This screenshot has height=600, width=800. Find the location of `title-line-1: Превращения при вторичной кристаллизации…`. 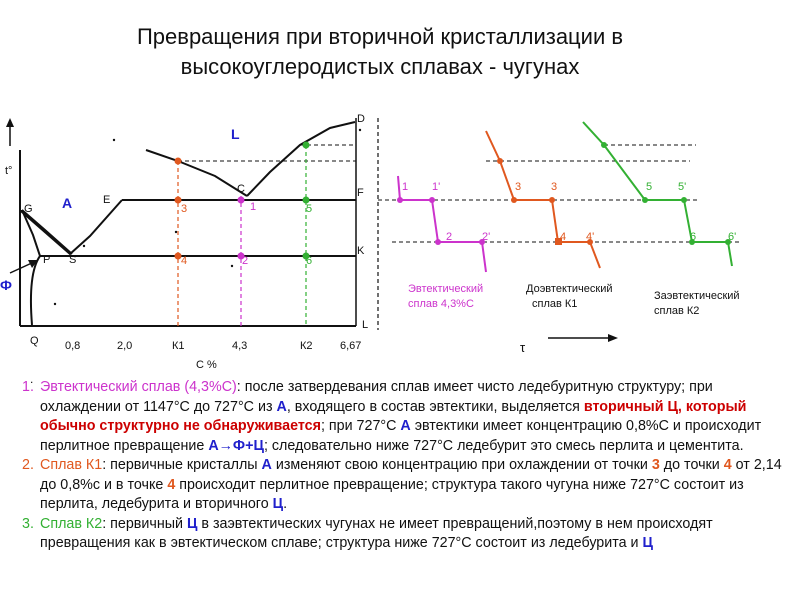

title-line-1: Превращения при вторичной кристаллизации… is located at coordinates (380, 36).